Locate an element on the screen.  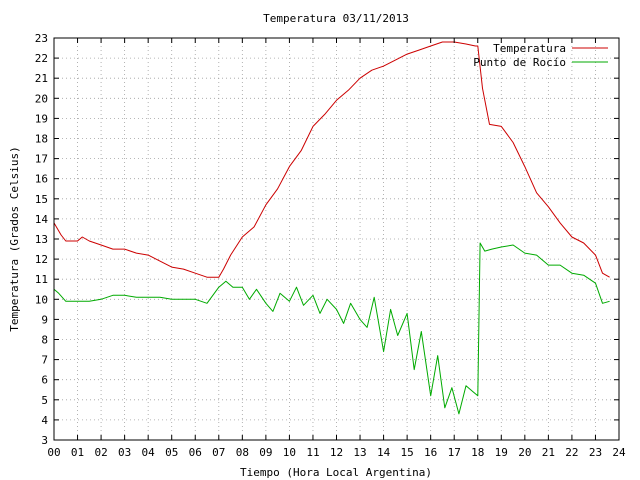
x-tick-label: 22 is located at coordinates (571, 452).